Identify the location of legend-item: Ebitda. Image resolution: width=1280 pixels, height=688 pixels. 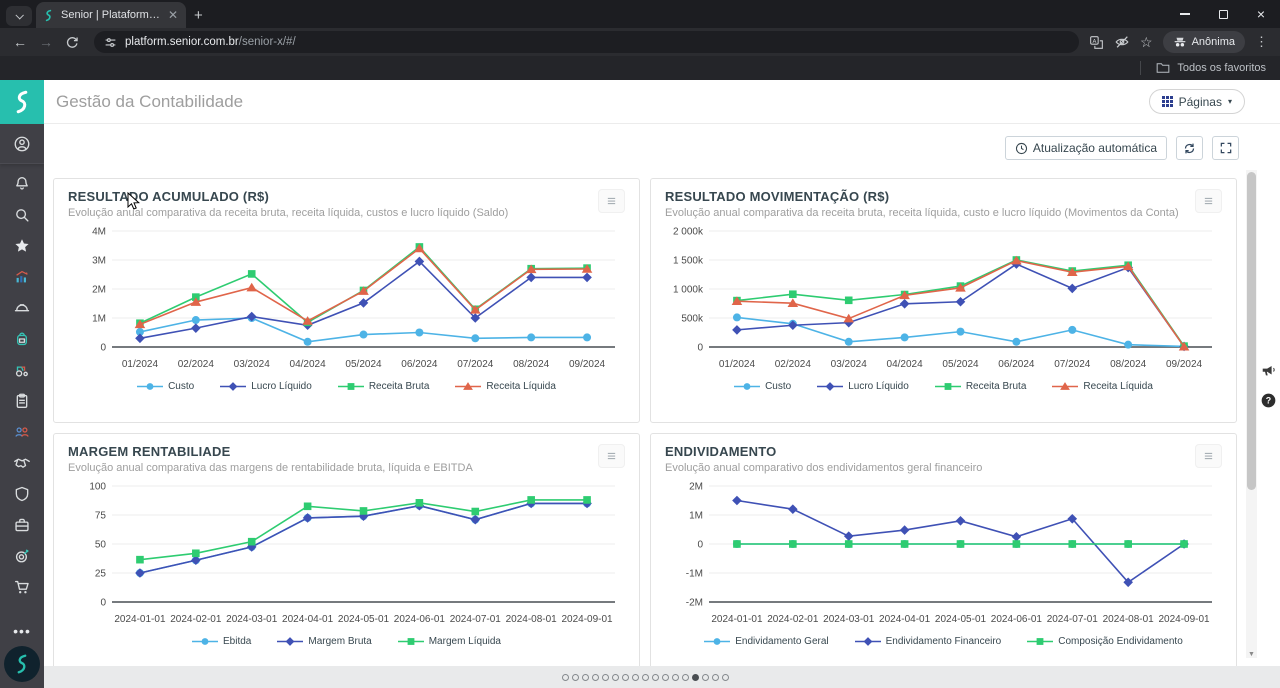
(221, 641).